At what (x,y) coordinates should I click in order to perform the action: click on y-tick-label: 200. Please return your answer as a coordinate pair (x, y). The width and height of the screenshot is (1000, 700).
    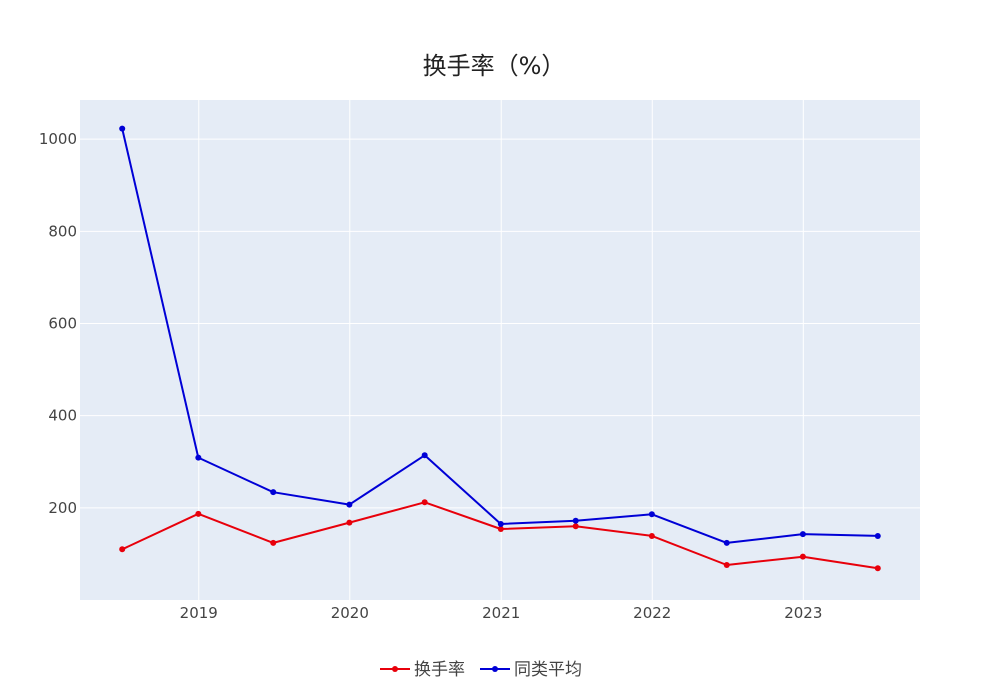
    Looking at the image, I should click on (62, 508).